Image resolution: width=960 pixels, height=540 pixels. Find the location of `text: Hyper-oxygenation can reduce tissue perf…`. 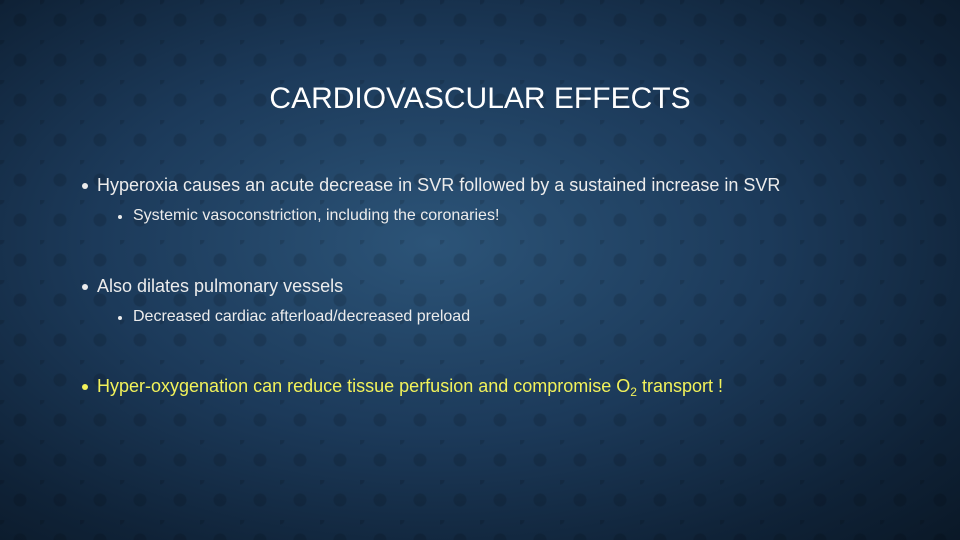

text: Hyper-oxygenation can reduce tissue perf… is located at coordinates (364, 386).